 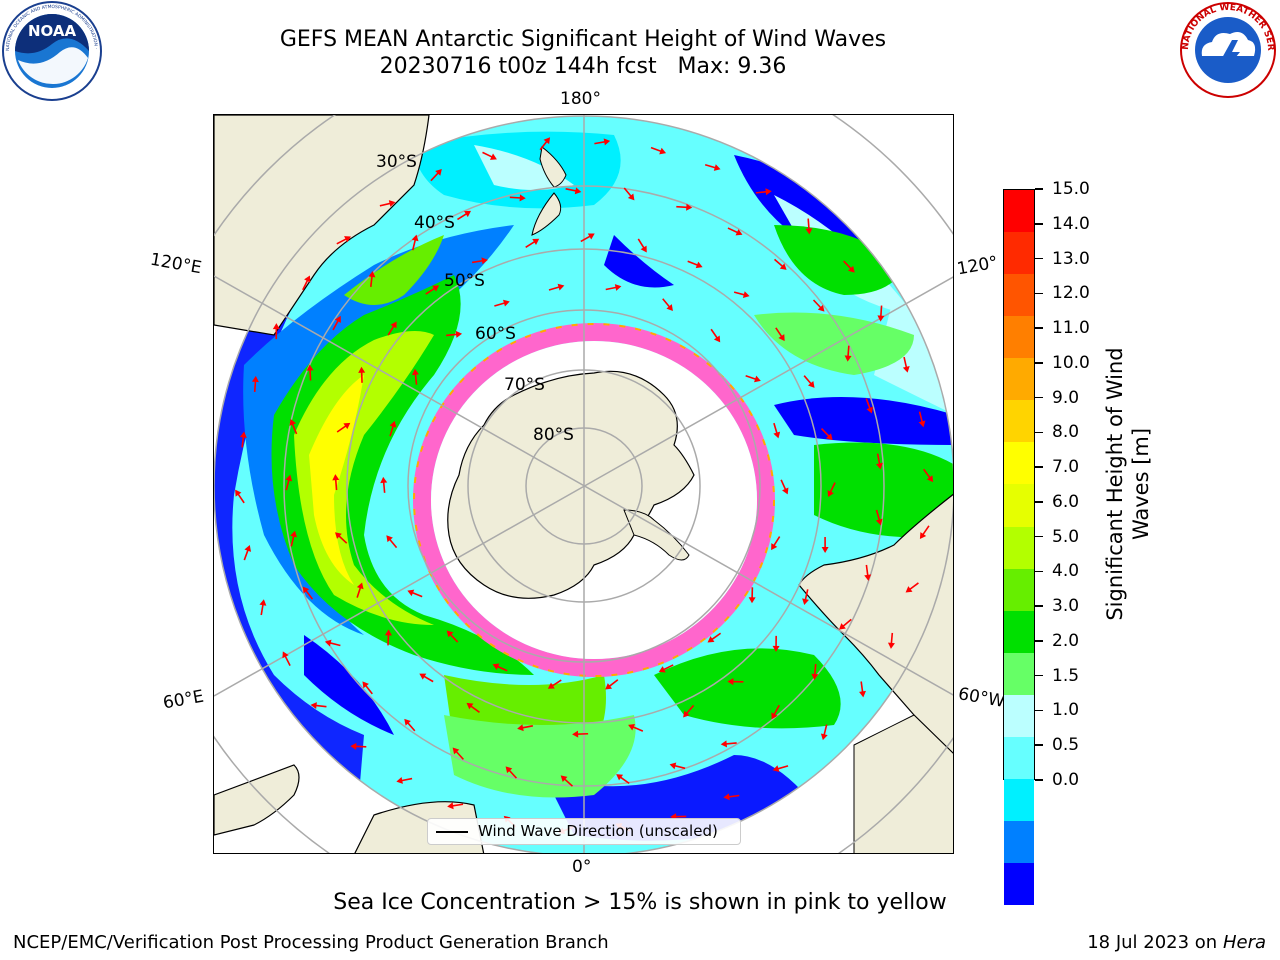 I want to click on colorbar, so click(x=1019, y=547).